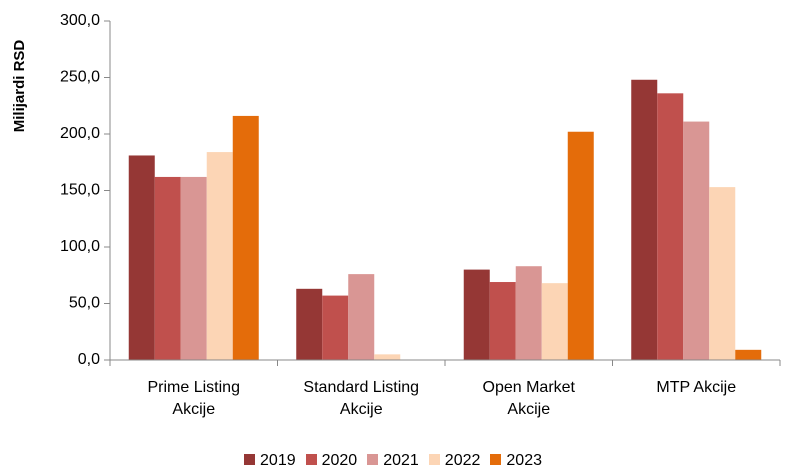  I want to click on y-tick-label: 300,0, so click(80, 20).